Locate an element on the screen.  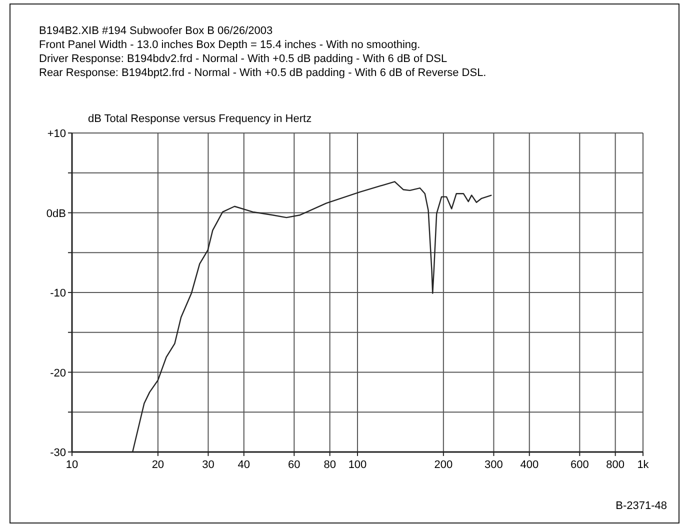
y-tick-label: -10 is located at coordinates (58, 294).